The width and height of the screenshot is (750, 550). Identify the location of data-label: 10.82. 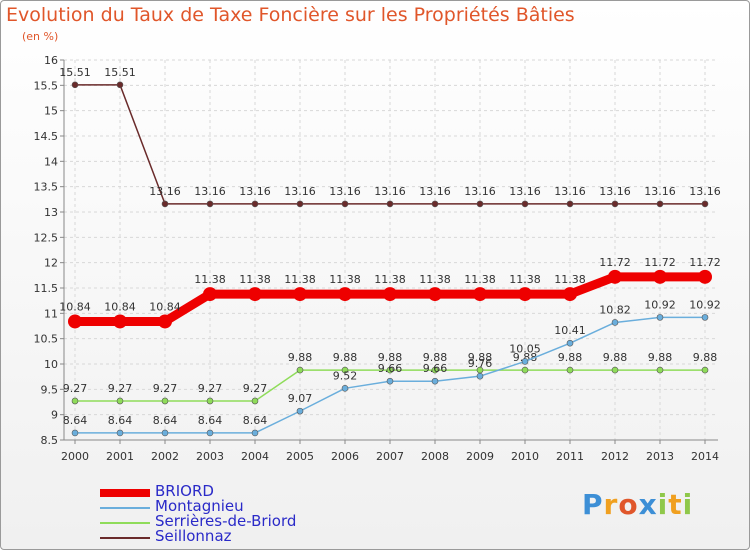
(615, 309).